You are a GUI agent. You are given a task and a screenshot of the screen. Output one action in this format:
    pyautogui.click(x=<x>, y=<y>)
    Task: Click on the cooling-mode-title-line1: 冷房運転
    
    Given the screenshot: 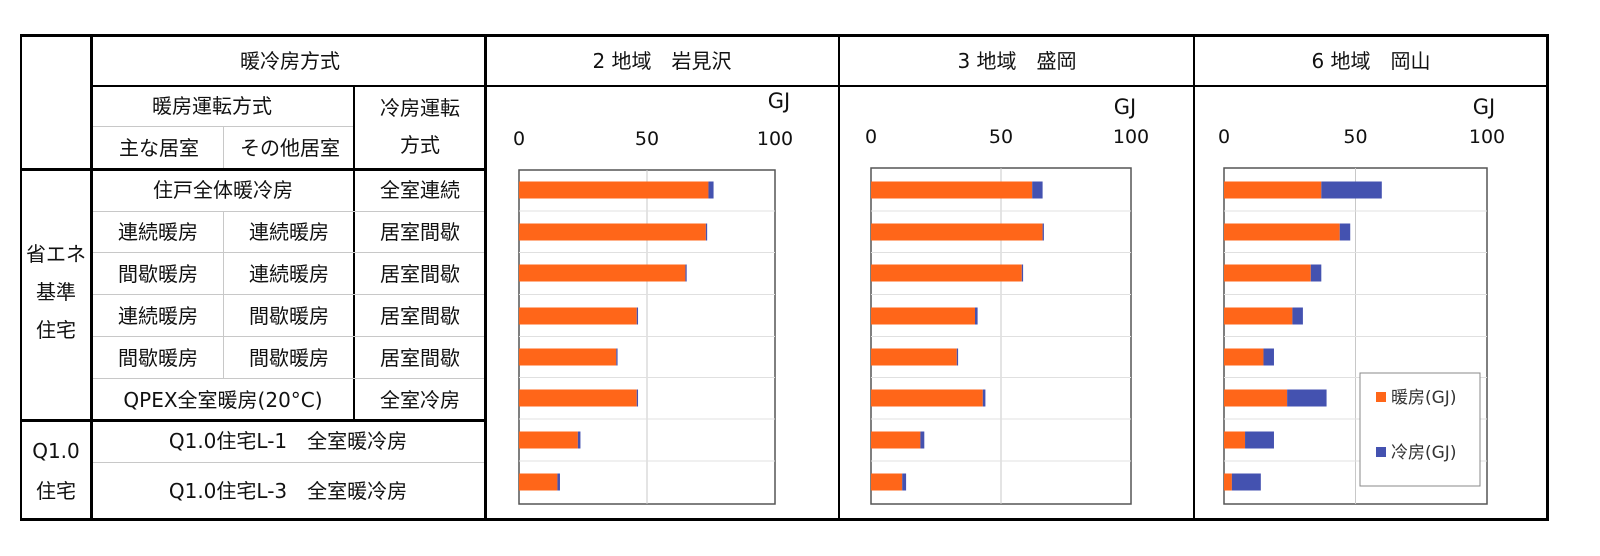 What is the action you would take?
    pyautogui.click(x=420, y=108)
    